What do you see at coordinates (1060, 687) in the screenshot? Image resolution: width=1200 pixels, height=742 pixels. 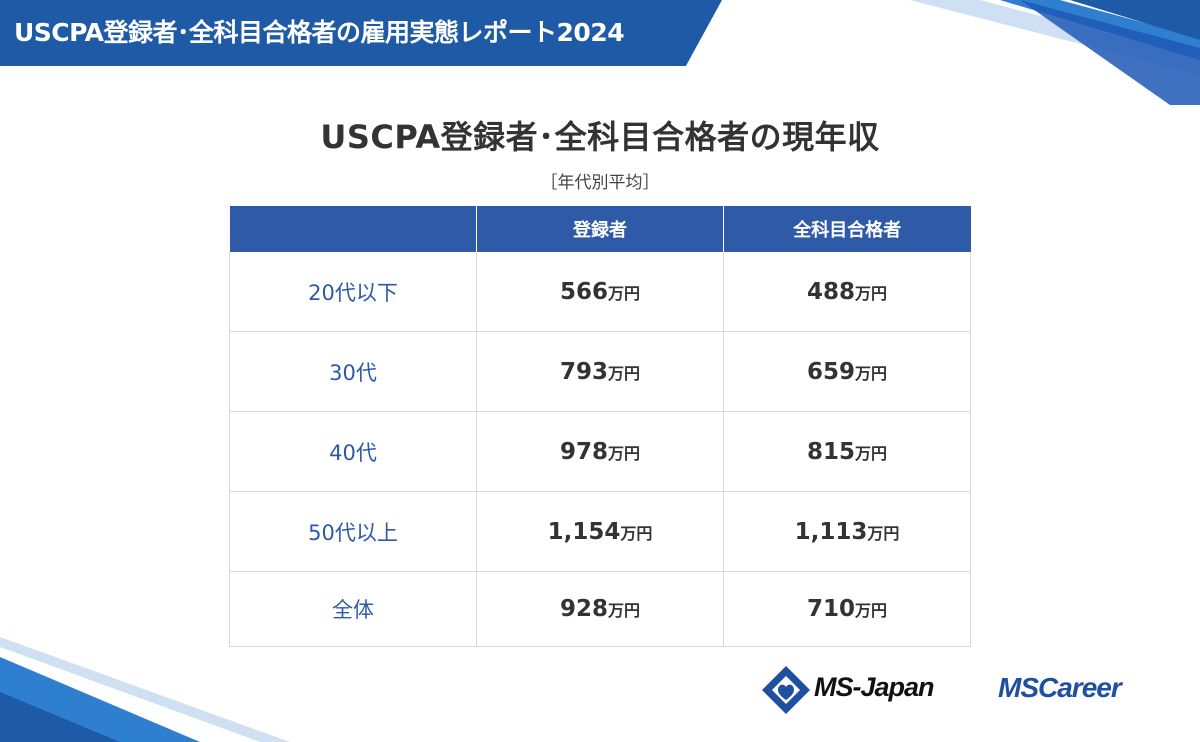 I see `mscareer-logo: MSCareer` at bounding box center [1060, 687].